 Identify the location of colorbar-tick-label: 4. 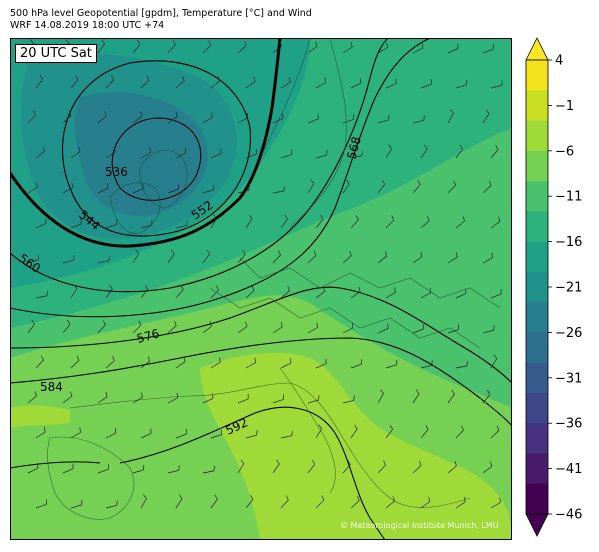
(559, 61).